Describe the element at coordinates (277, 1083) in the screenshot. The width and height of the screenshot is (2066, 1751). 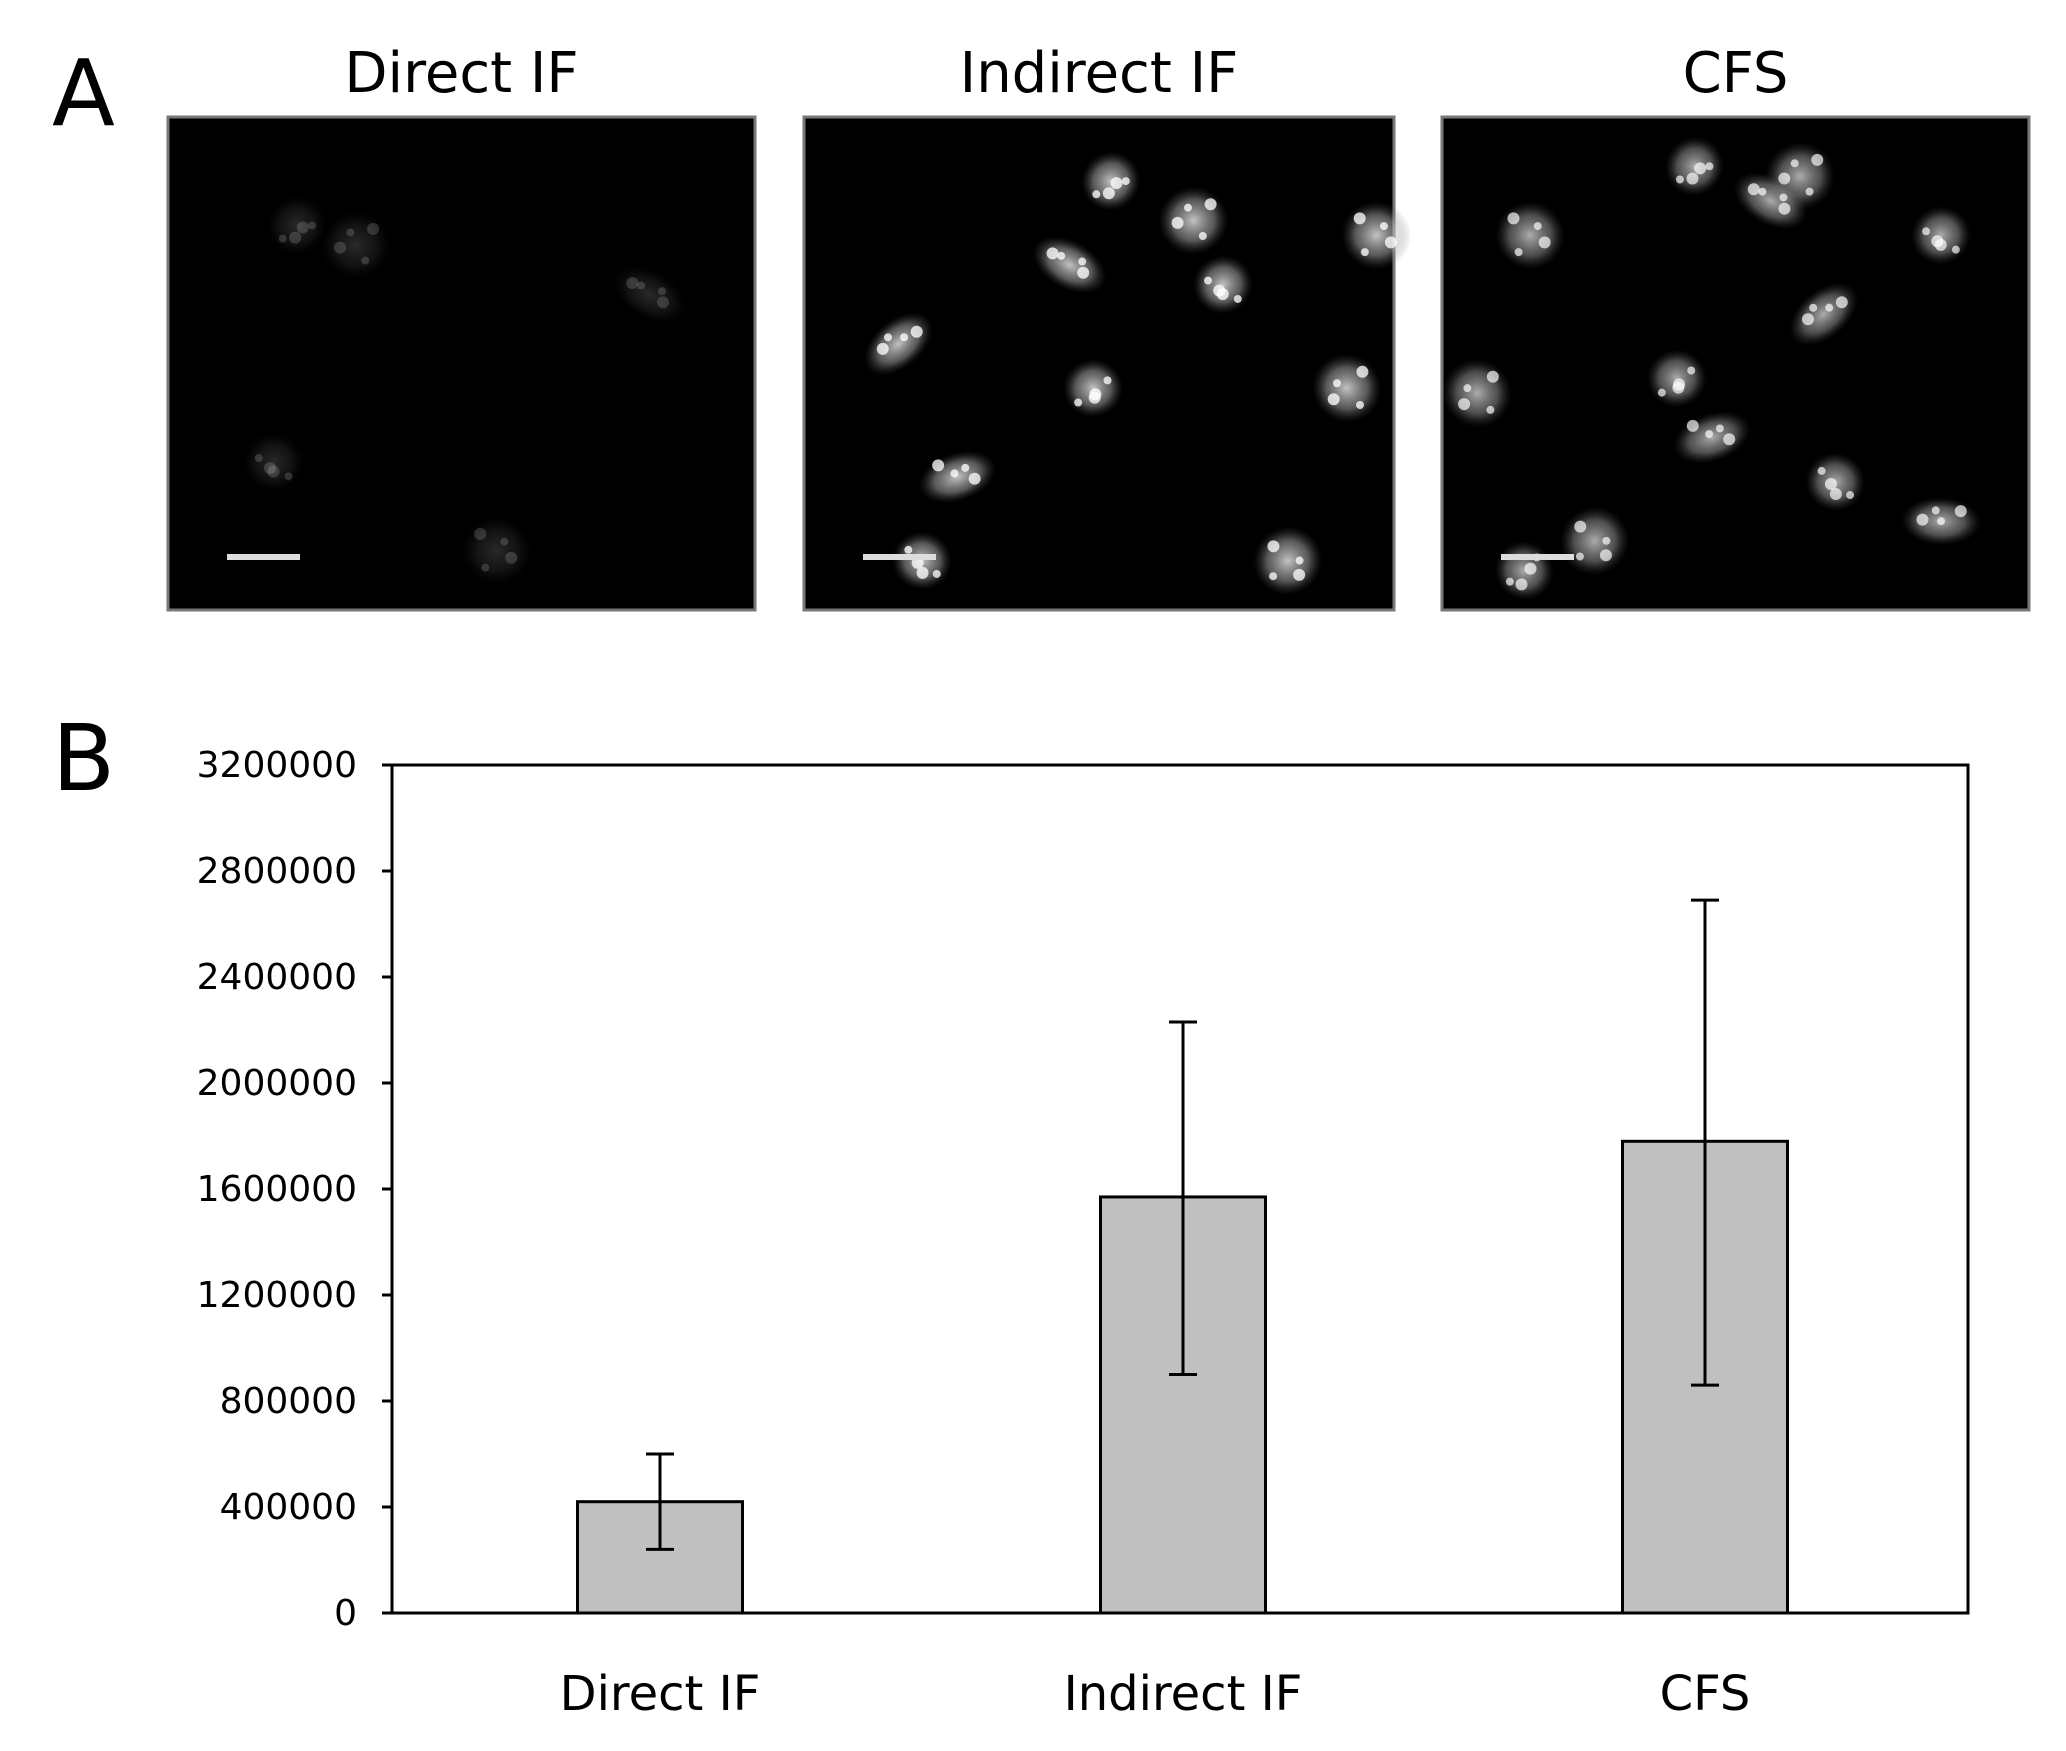
I see `y-tick-label: 2000000` at that location.